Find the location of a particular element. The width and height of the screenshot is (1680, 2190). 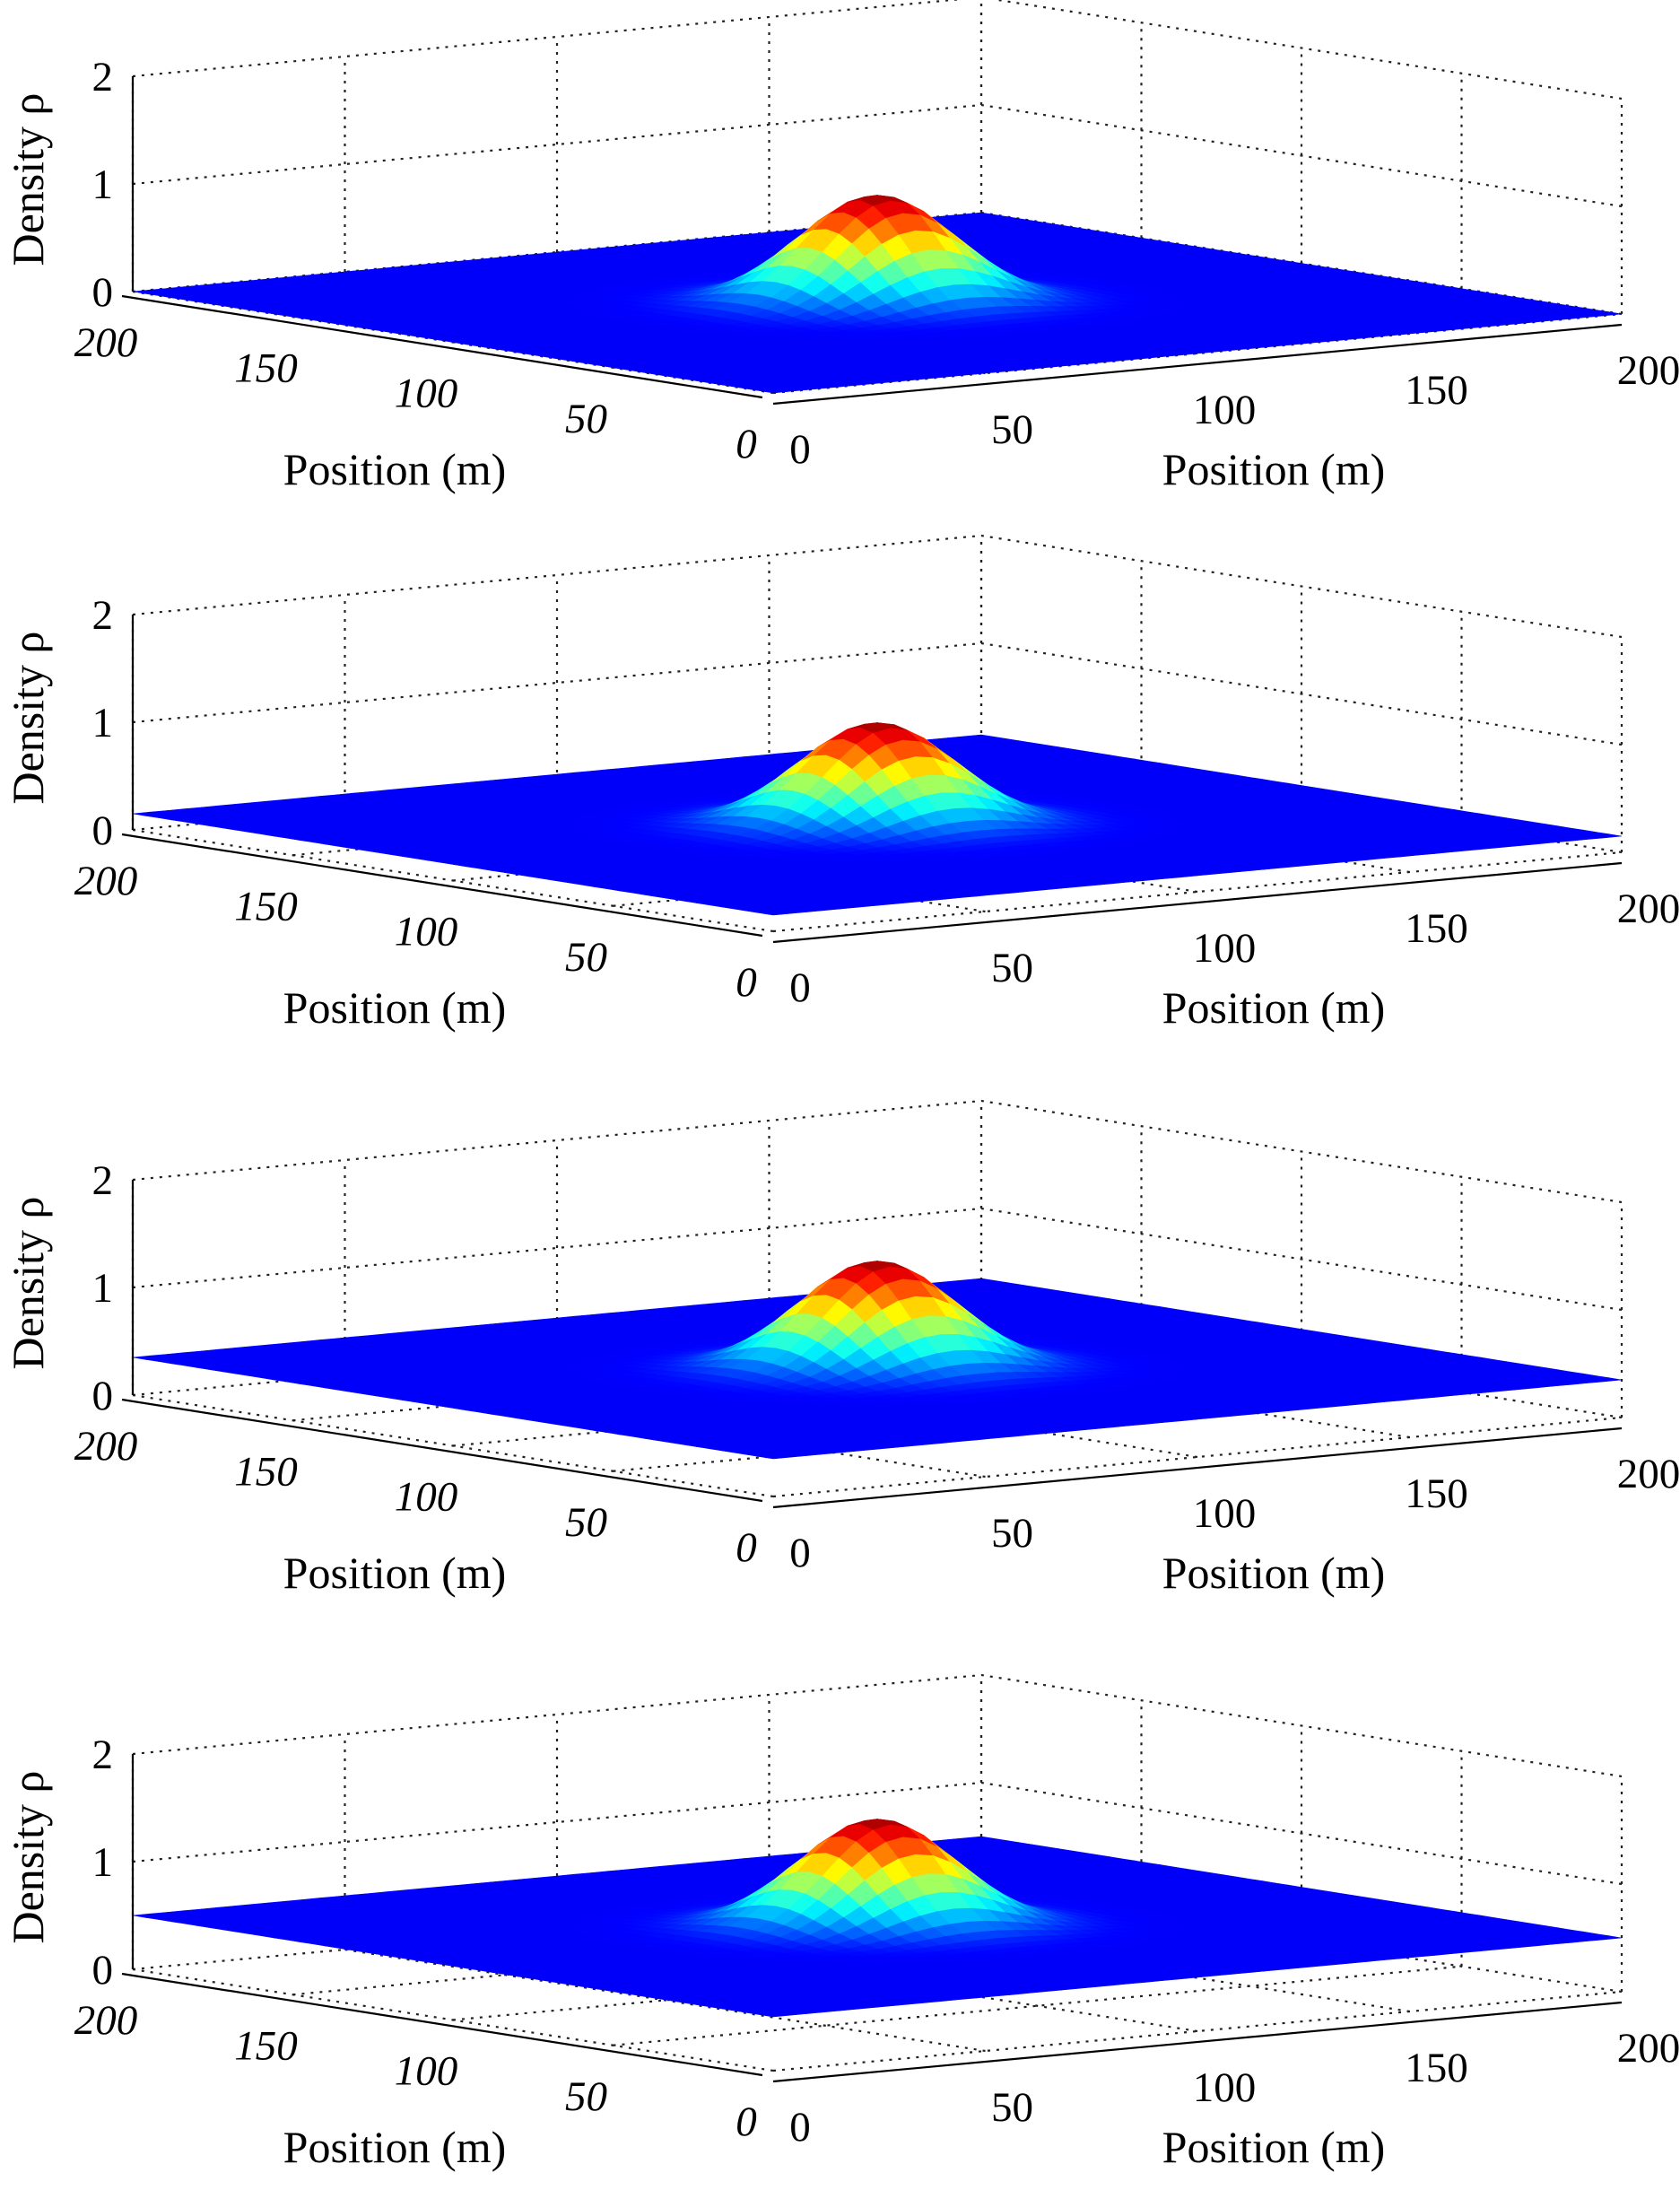

y-tick-label: 200 is located at coordinates (106, 342).